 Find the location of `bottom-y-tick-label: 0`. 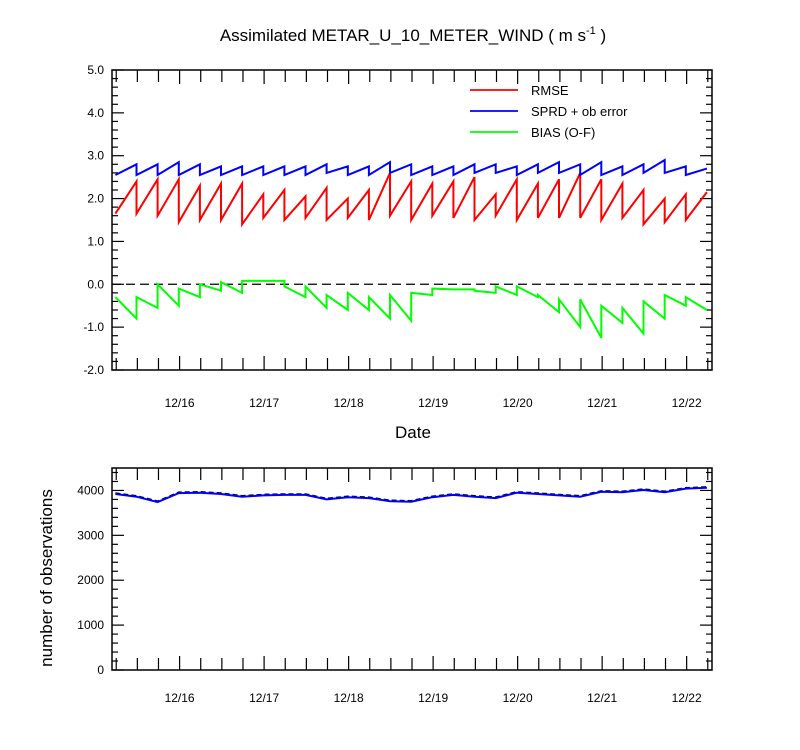

bottom-y-tick-label: 0 is located at coordinates (100, 670).